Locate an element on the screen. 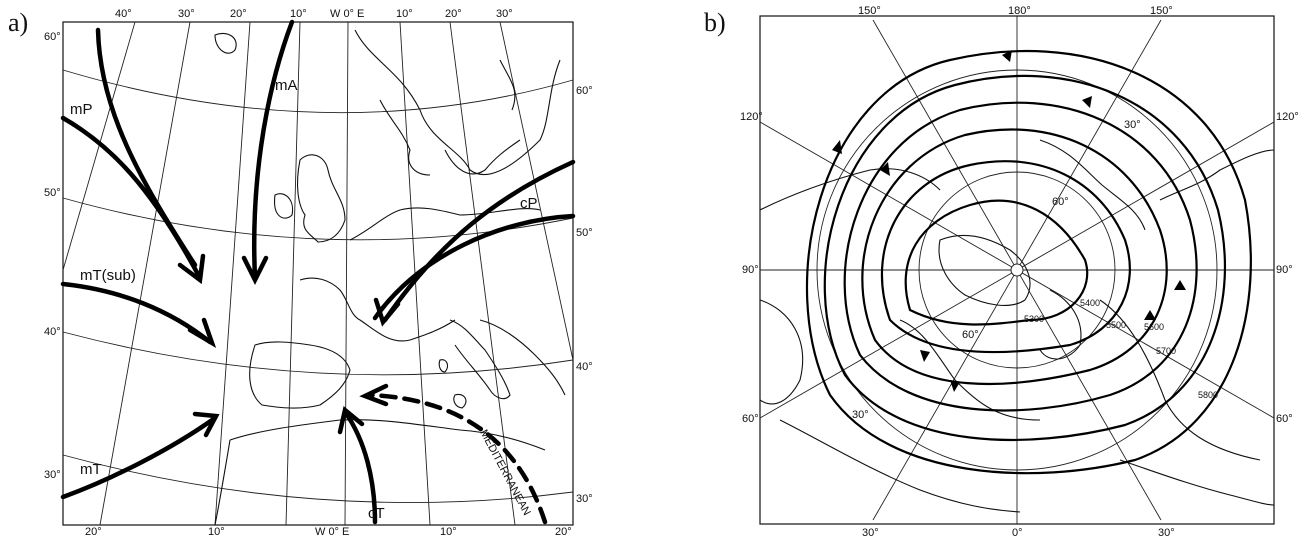 The width and height of the screenshot is (1300, 539). svg-text: 0° is located at coordinates (1017, 533).